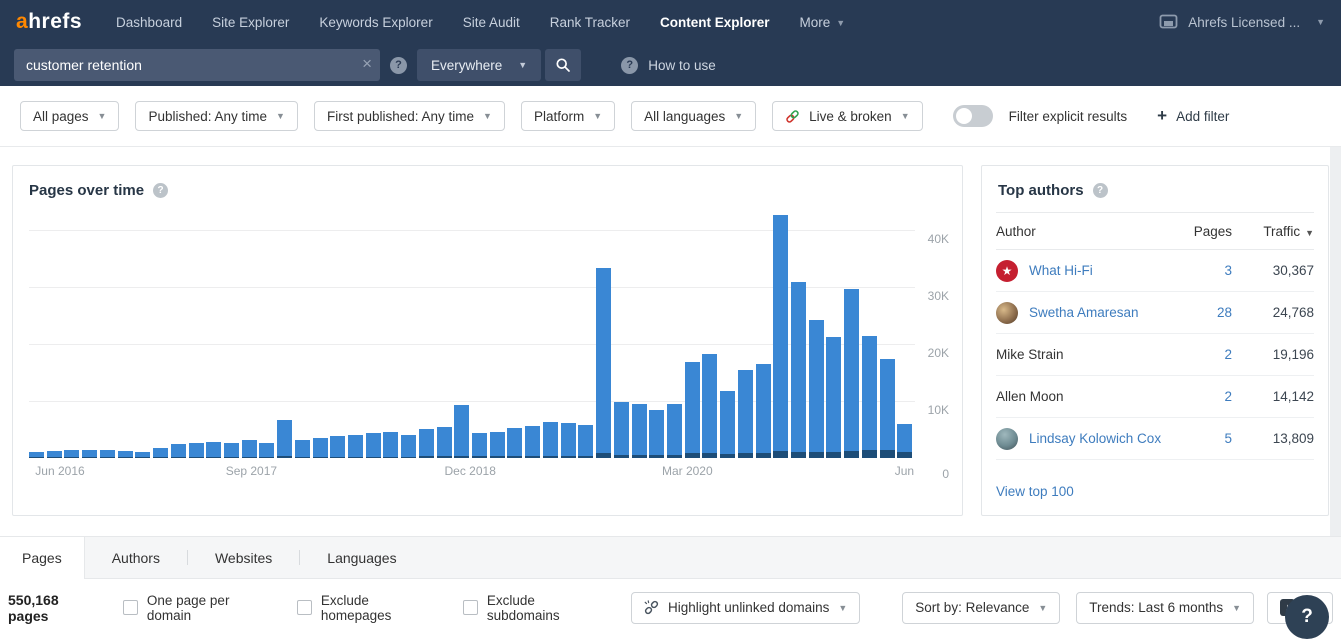  I want to click on nav-item-site-audit: Site Audit, so click(491, 22).